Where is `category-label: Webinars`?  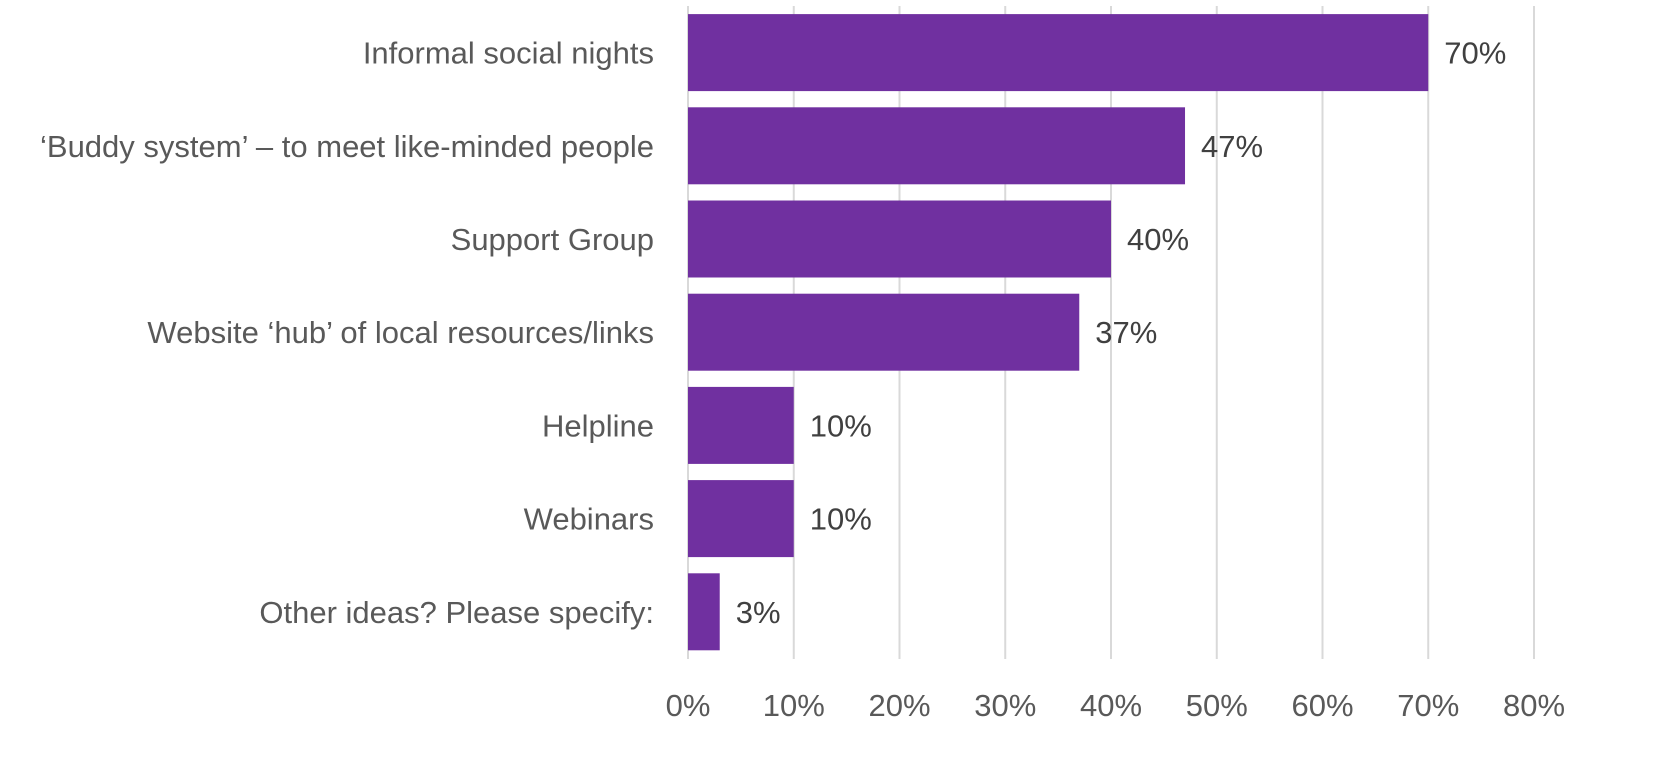 category-label: Webinars is located at coordinates (589, 519).